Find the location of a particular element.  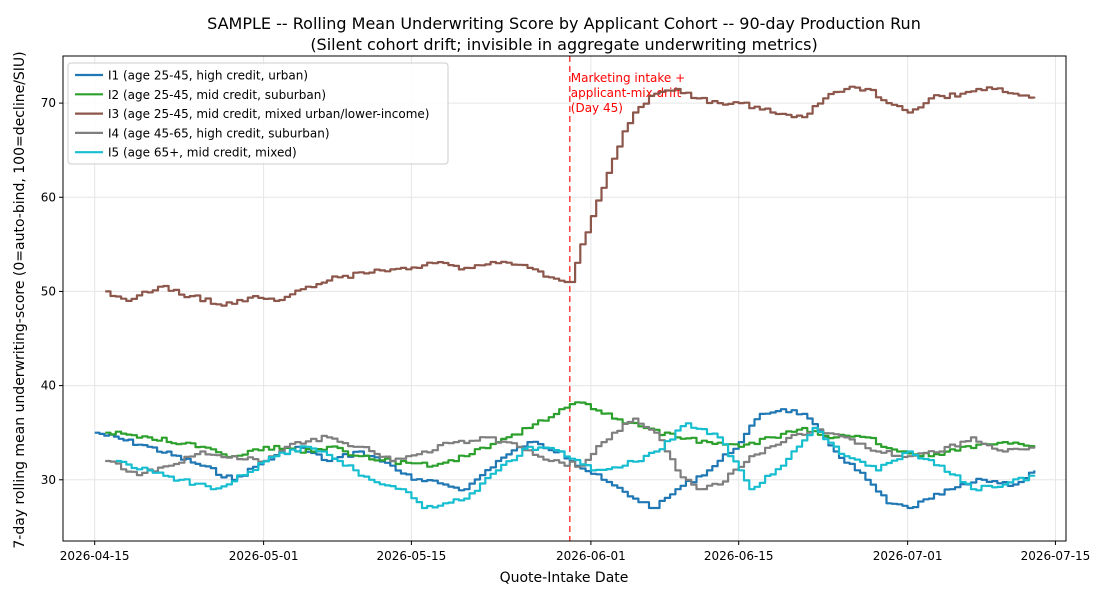

x-axis-label: Quote-Intake Date is located at coordinates (564, 578).